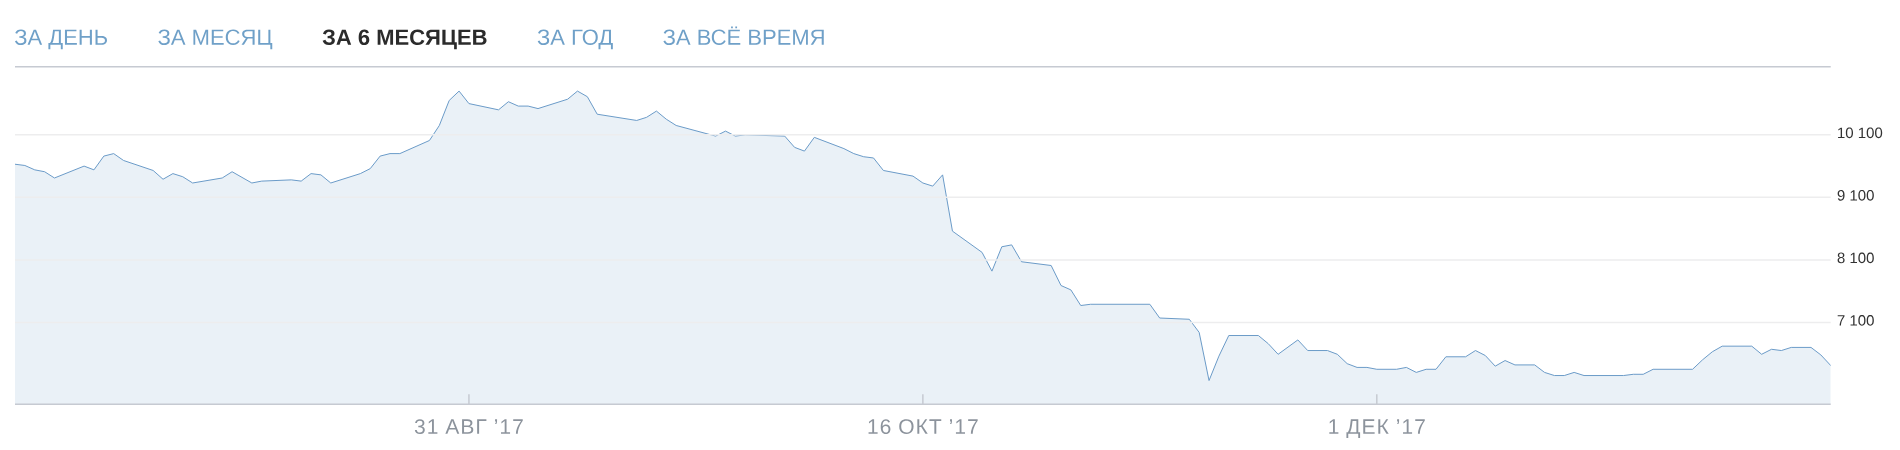 The image size is (1900, 450). I want to click on y-tick-label: 10 100, so click(1860, 133).